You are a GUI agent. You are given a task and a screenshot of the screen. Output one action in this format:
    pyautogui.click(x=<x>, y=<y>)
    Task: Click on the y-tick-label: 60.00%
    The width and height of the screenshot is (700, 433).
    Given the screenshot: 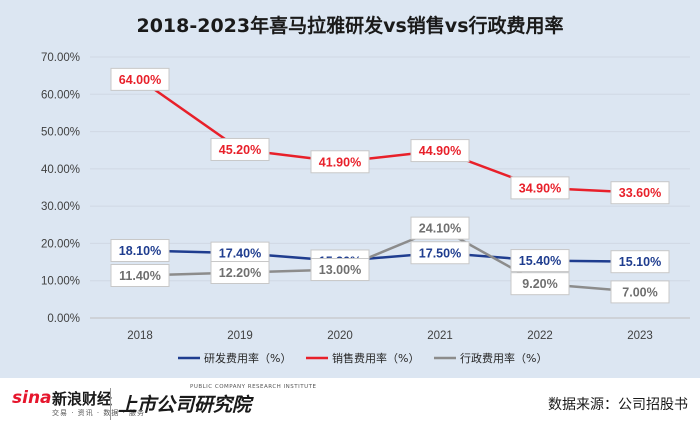 What is the action you would take?
    pyautogui.click(x=60, y=95)
    